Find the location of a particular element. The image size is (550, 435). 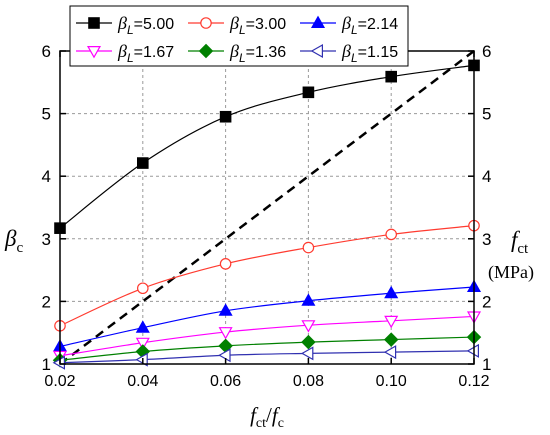

legend-label: βL=1.67 is located at coordinates (145, 53).